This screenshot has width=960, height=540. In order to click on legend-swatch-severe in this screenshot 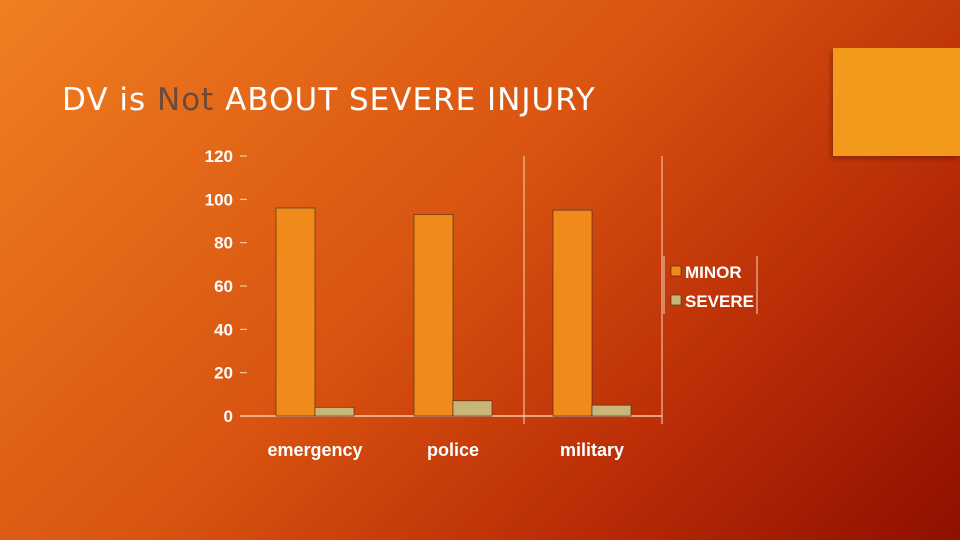, I will do `click(676, 300)`.